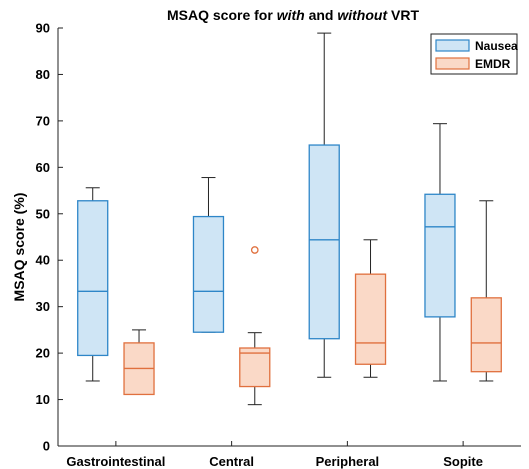 The height and width of the screenshot is (469, 529). I want to click on chart-title: MSAQ score for with and without VRT, so click(293, 15).